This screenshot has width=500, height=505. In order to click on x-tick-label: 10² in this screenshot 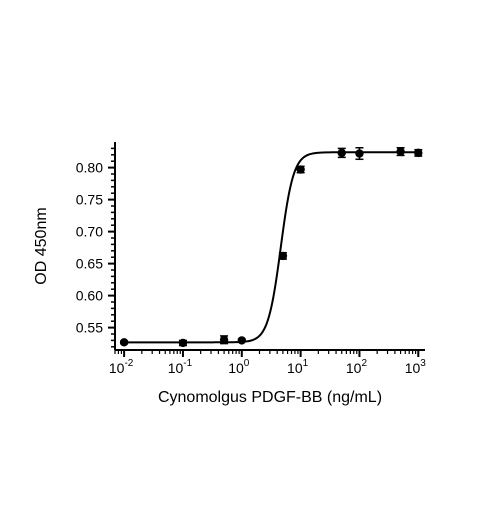, I will do `click(357, 367)`.